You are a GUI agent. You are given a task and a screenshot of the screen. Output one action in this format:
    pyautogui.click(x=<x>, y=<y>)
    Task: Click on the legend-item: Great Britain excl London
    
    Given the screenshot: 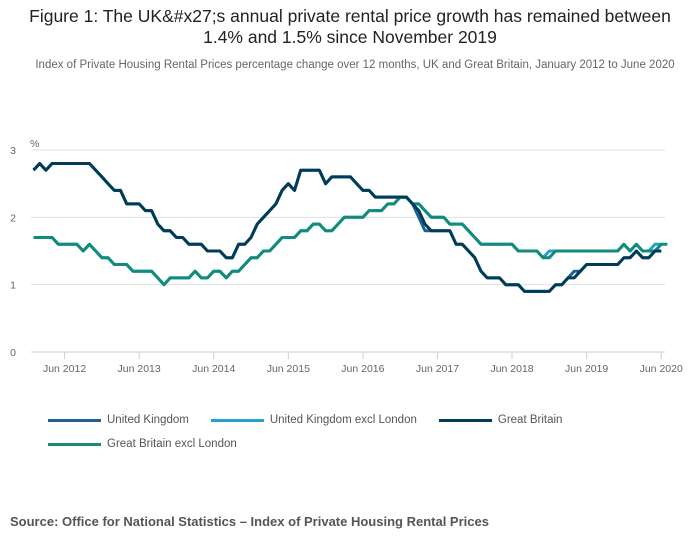 What is the action you would take?
    pyautogui.click(x=142, y=444)
    